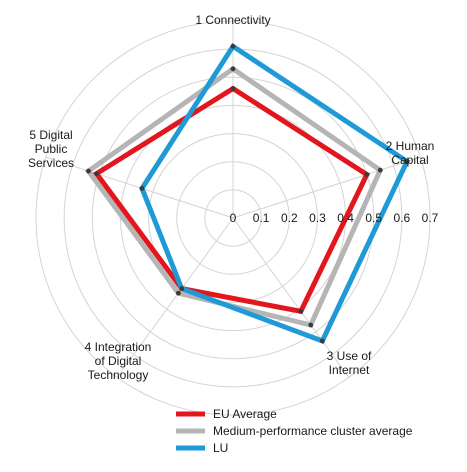  I want to click on axis-label: 2 Human Capital, so click(410, 153).